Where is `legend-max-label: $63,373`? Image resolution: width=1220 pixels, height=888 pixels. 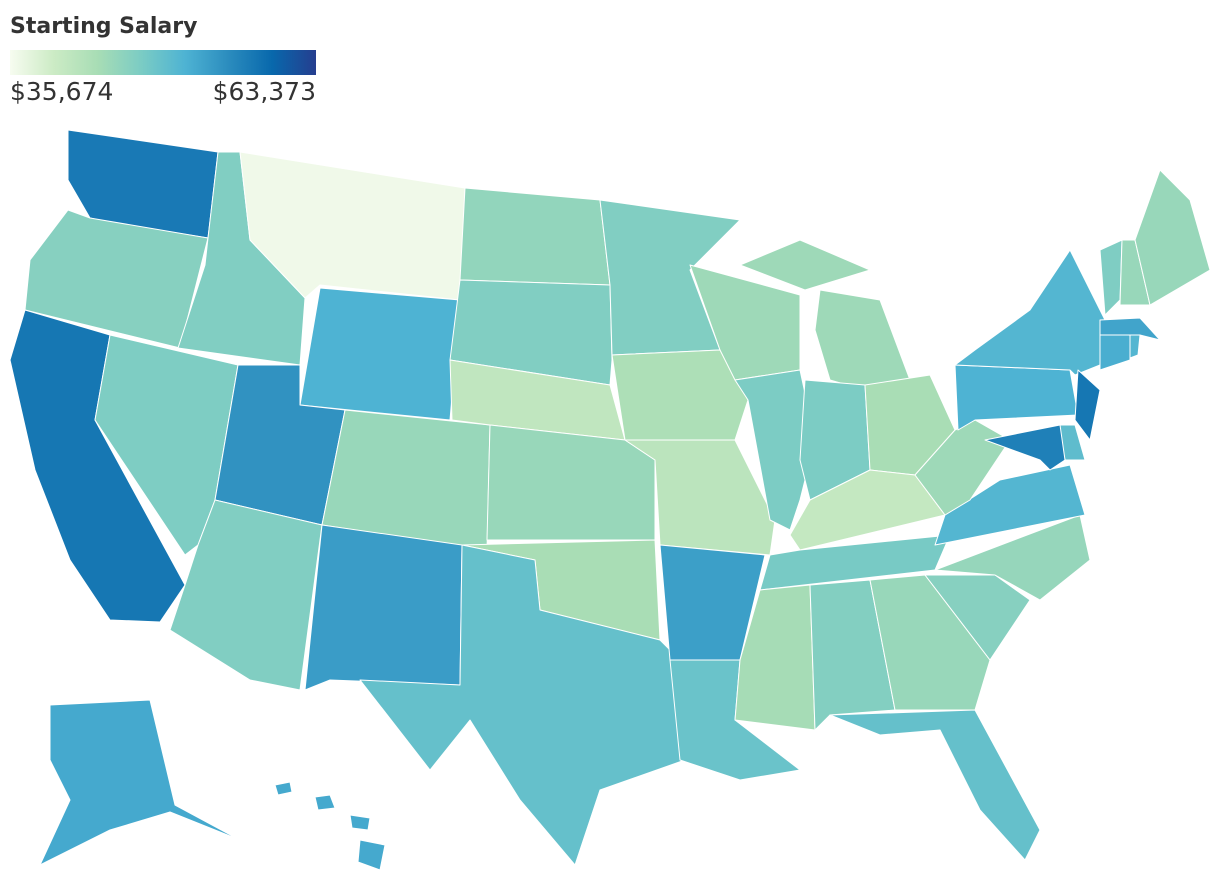
legend-max-label: $63,373 is located at coordinates (264, 91).